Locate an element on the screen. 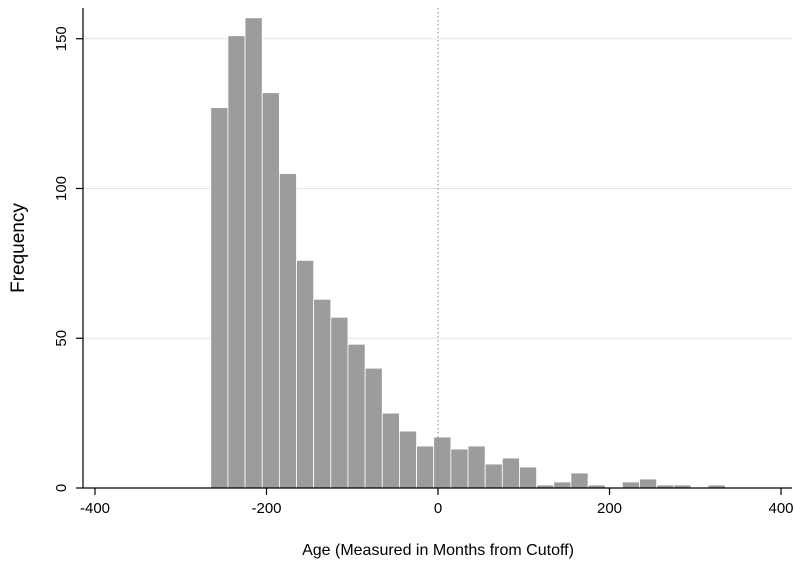 This screenshot has height=564, width=795. x-tick-label-400: 400 is located at coordinates (780, 508).